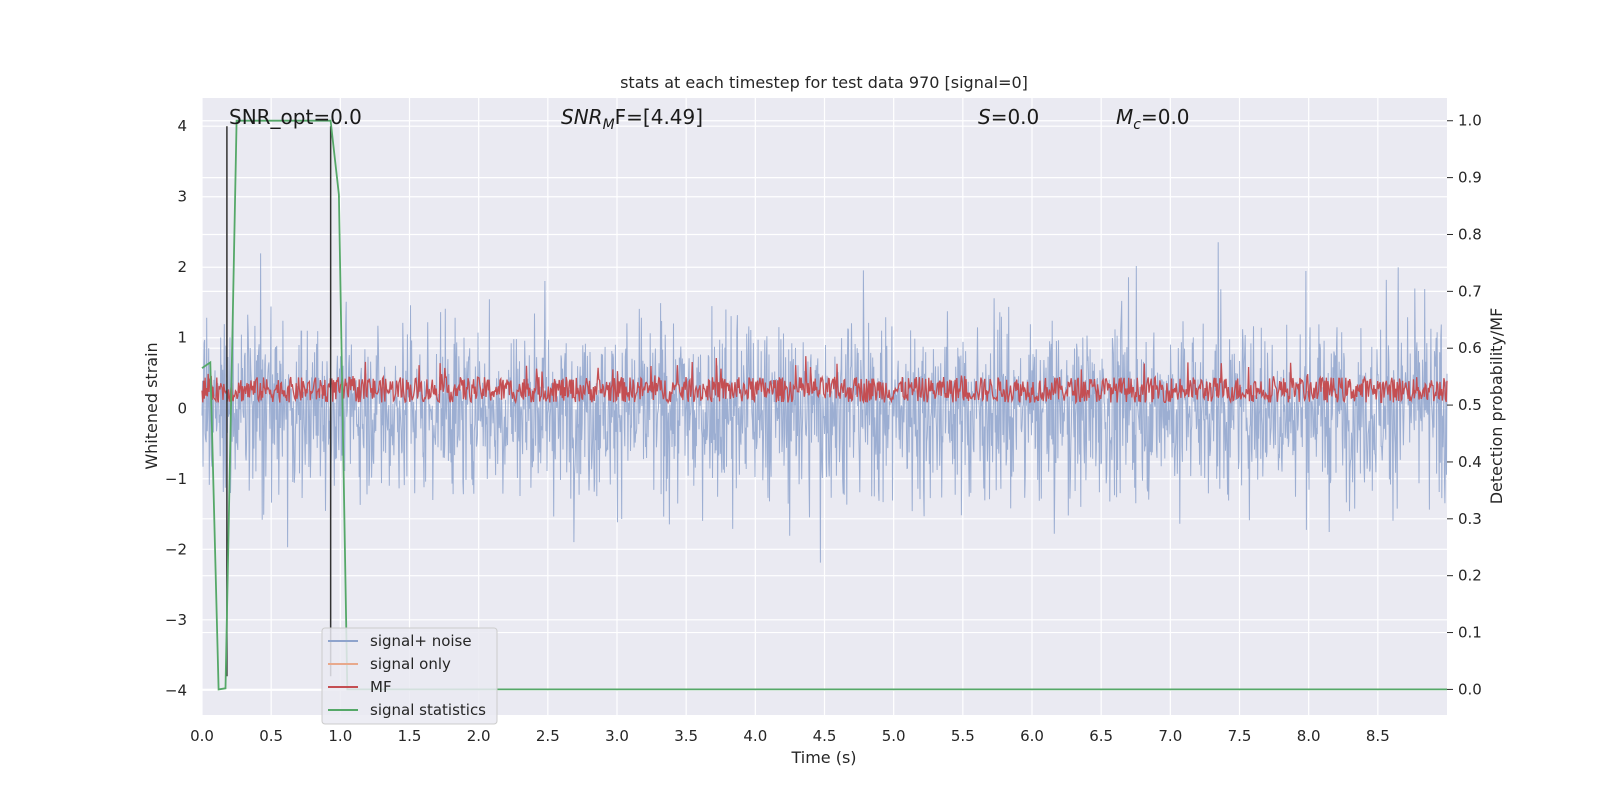 The height and width of the screenshot is (800, 1600). What do you see at coordinates (182, 267) in the screenshot?
I see `y-tick-label: 2` at bounding box center [182, 267].